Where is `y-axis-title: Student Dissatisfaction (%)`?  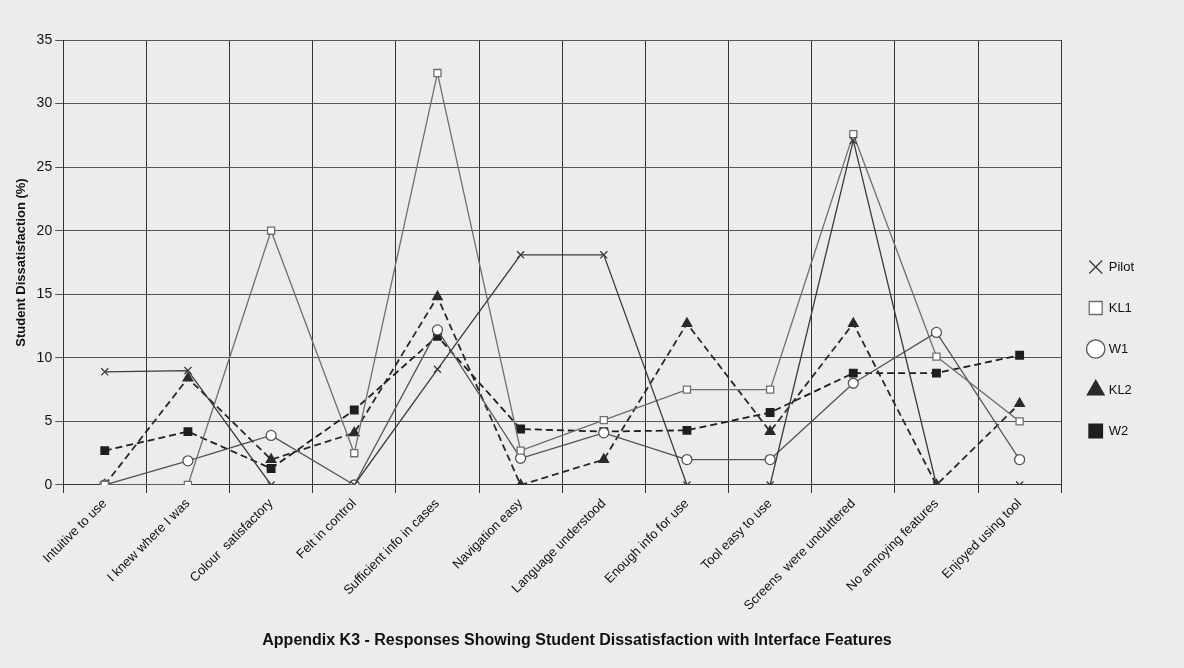 y-axis-title: Student Dissatisfaction (%) is located at coordinates (21, 262).